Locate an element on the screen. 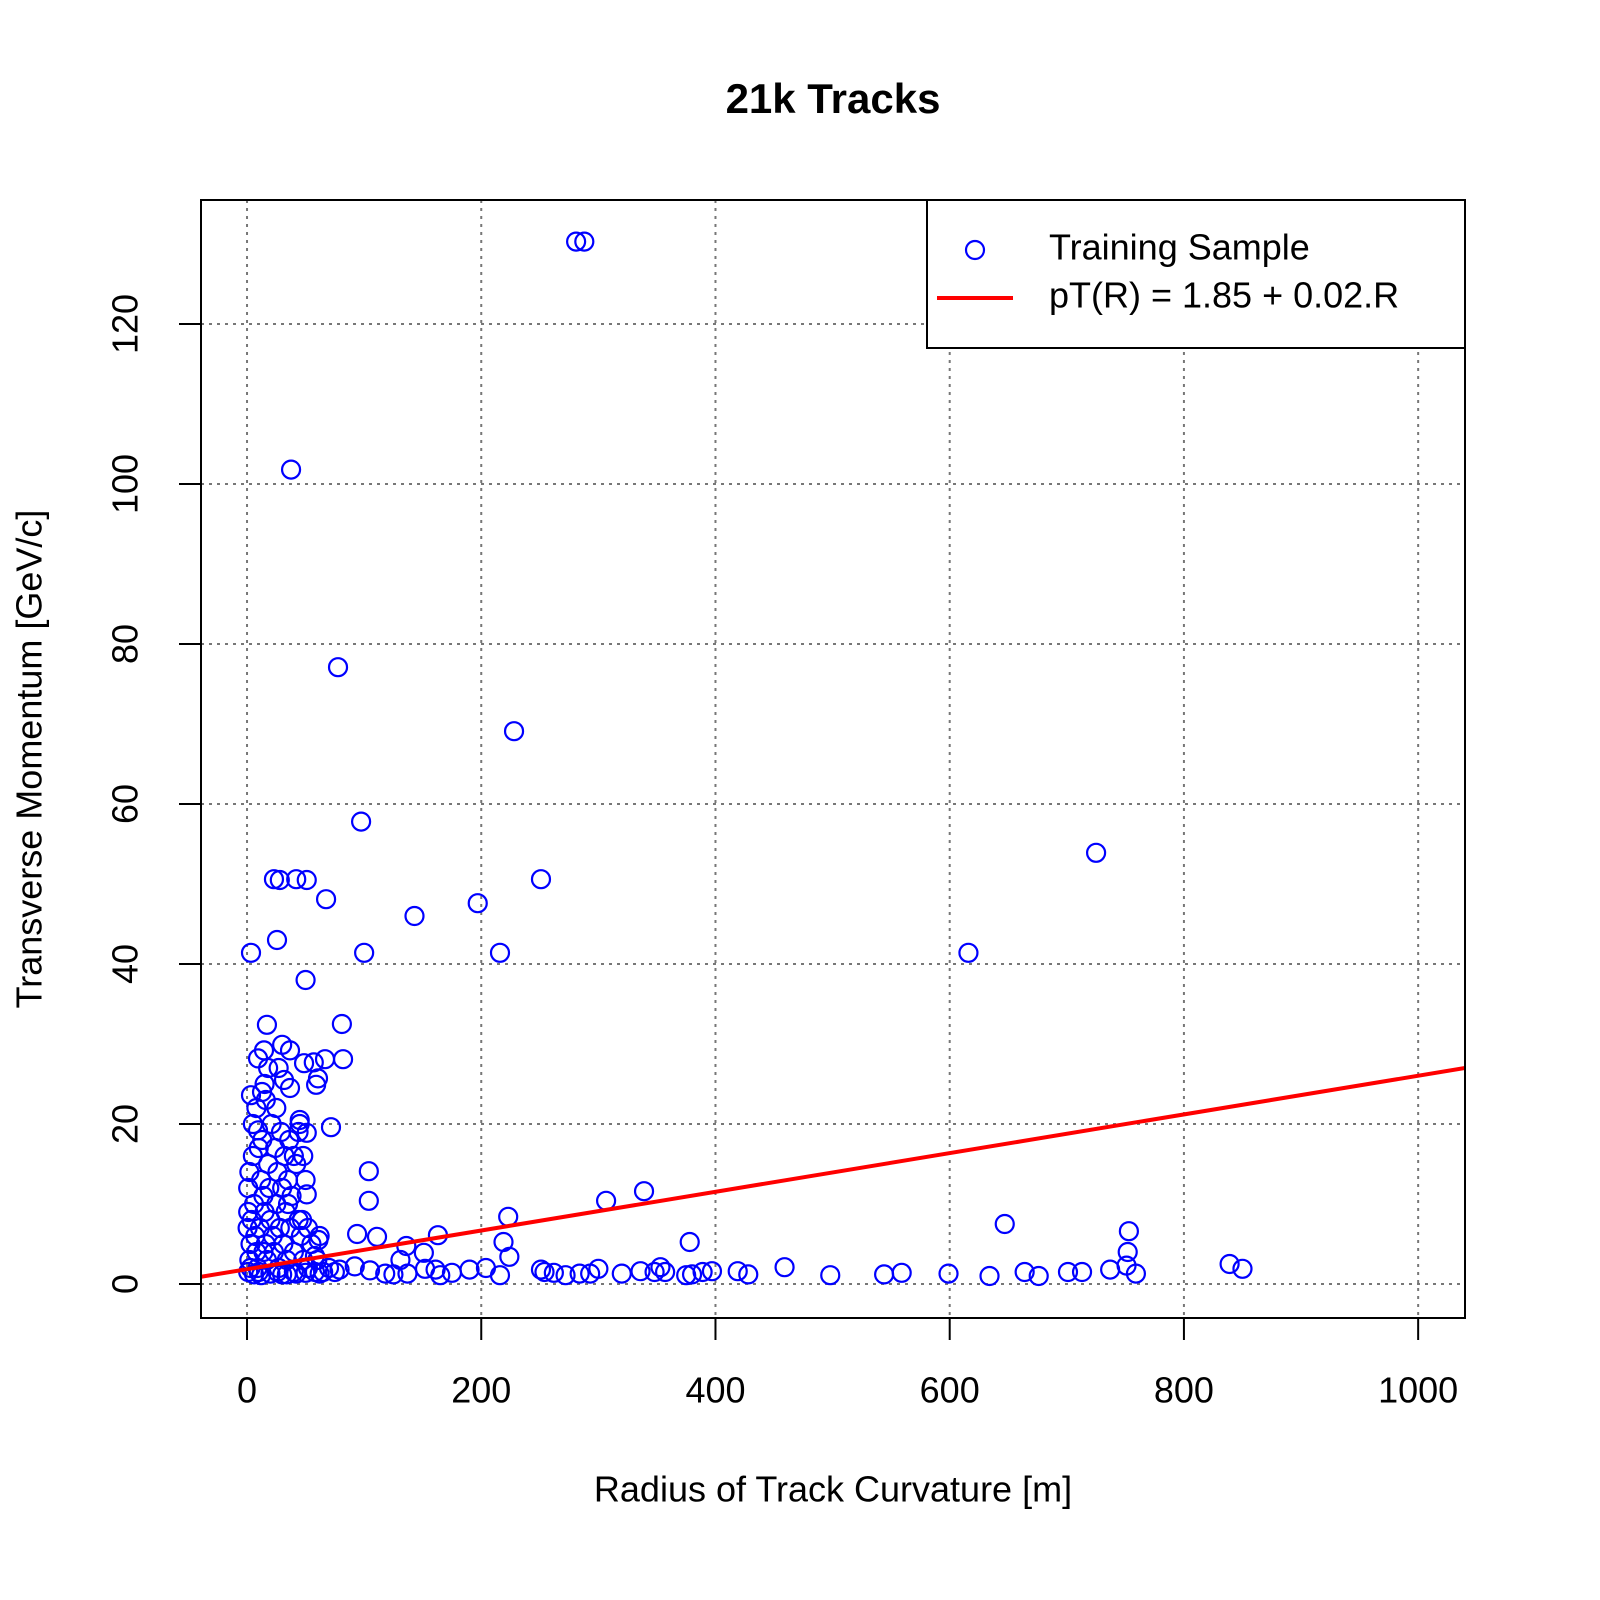  legend-box is located at coordinates (1196, 274).